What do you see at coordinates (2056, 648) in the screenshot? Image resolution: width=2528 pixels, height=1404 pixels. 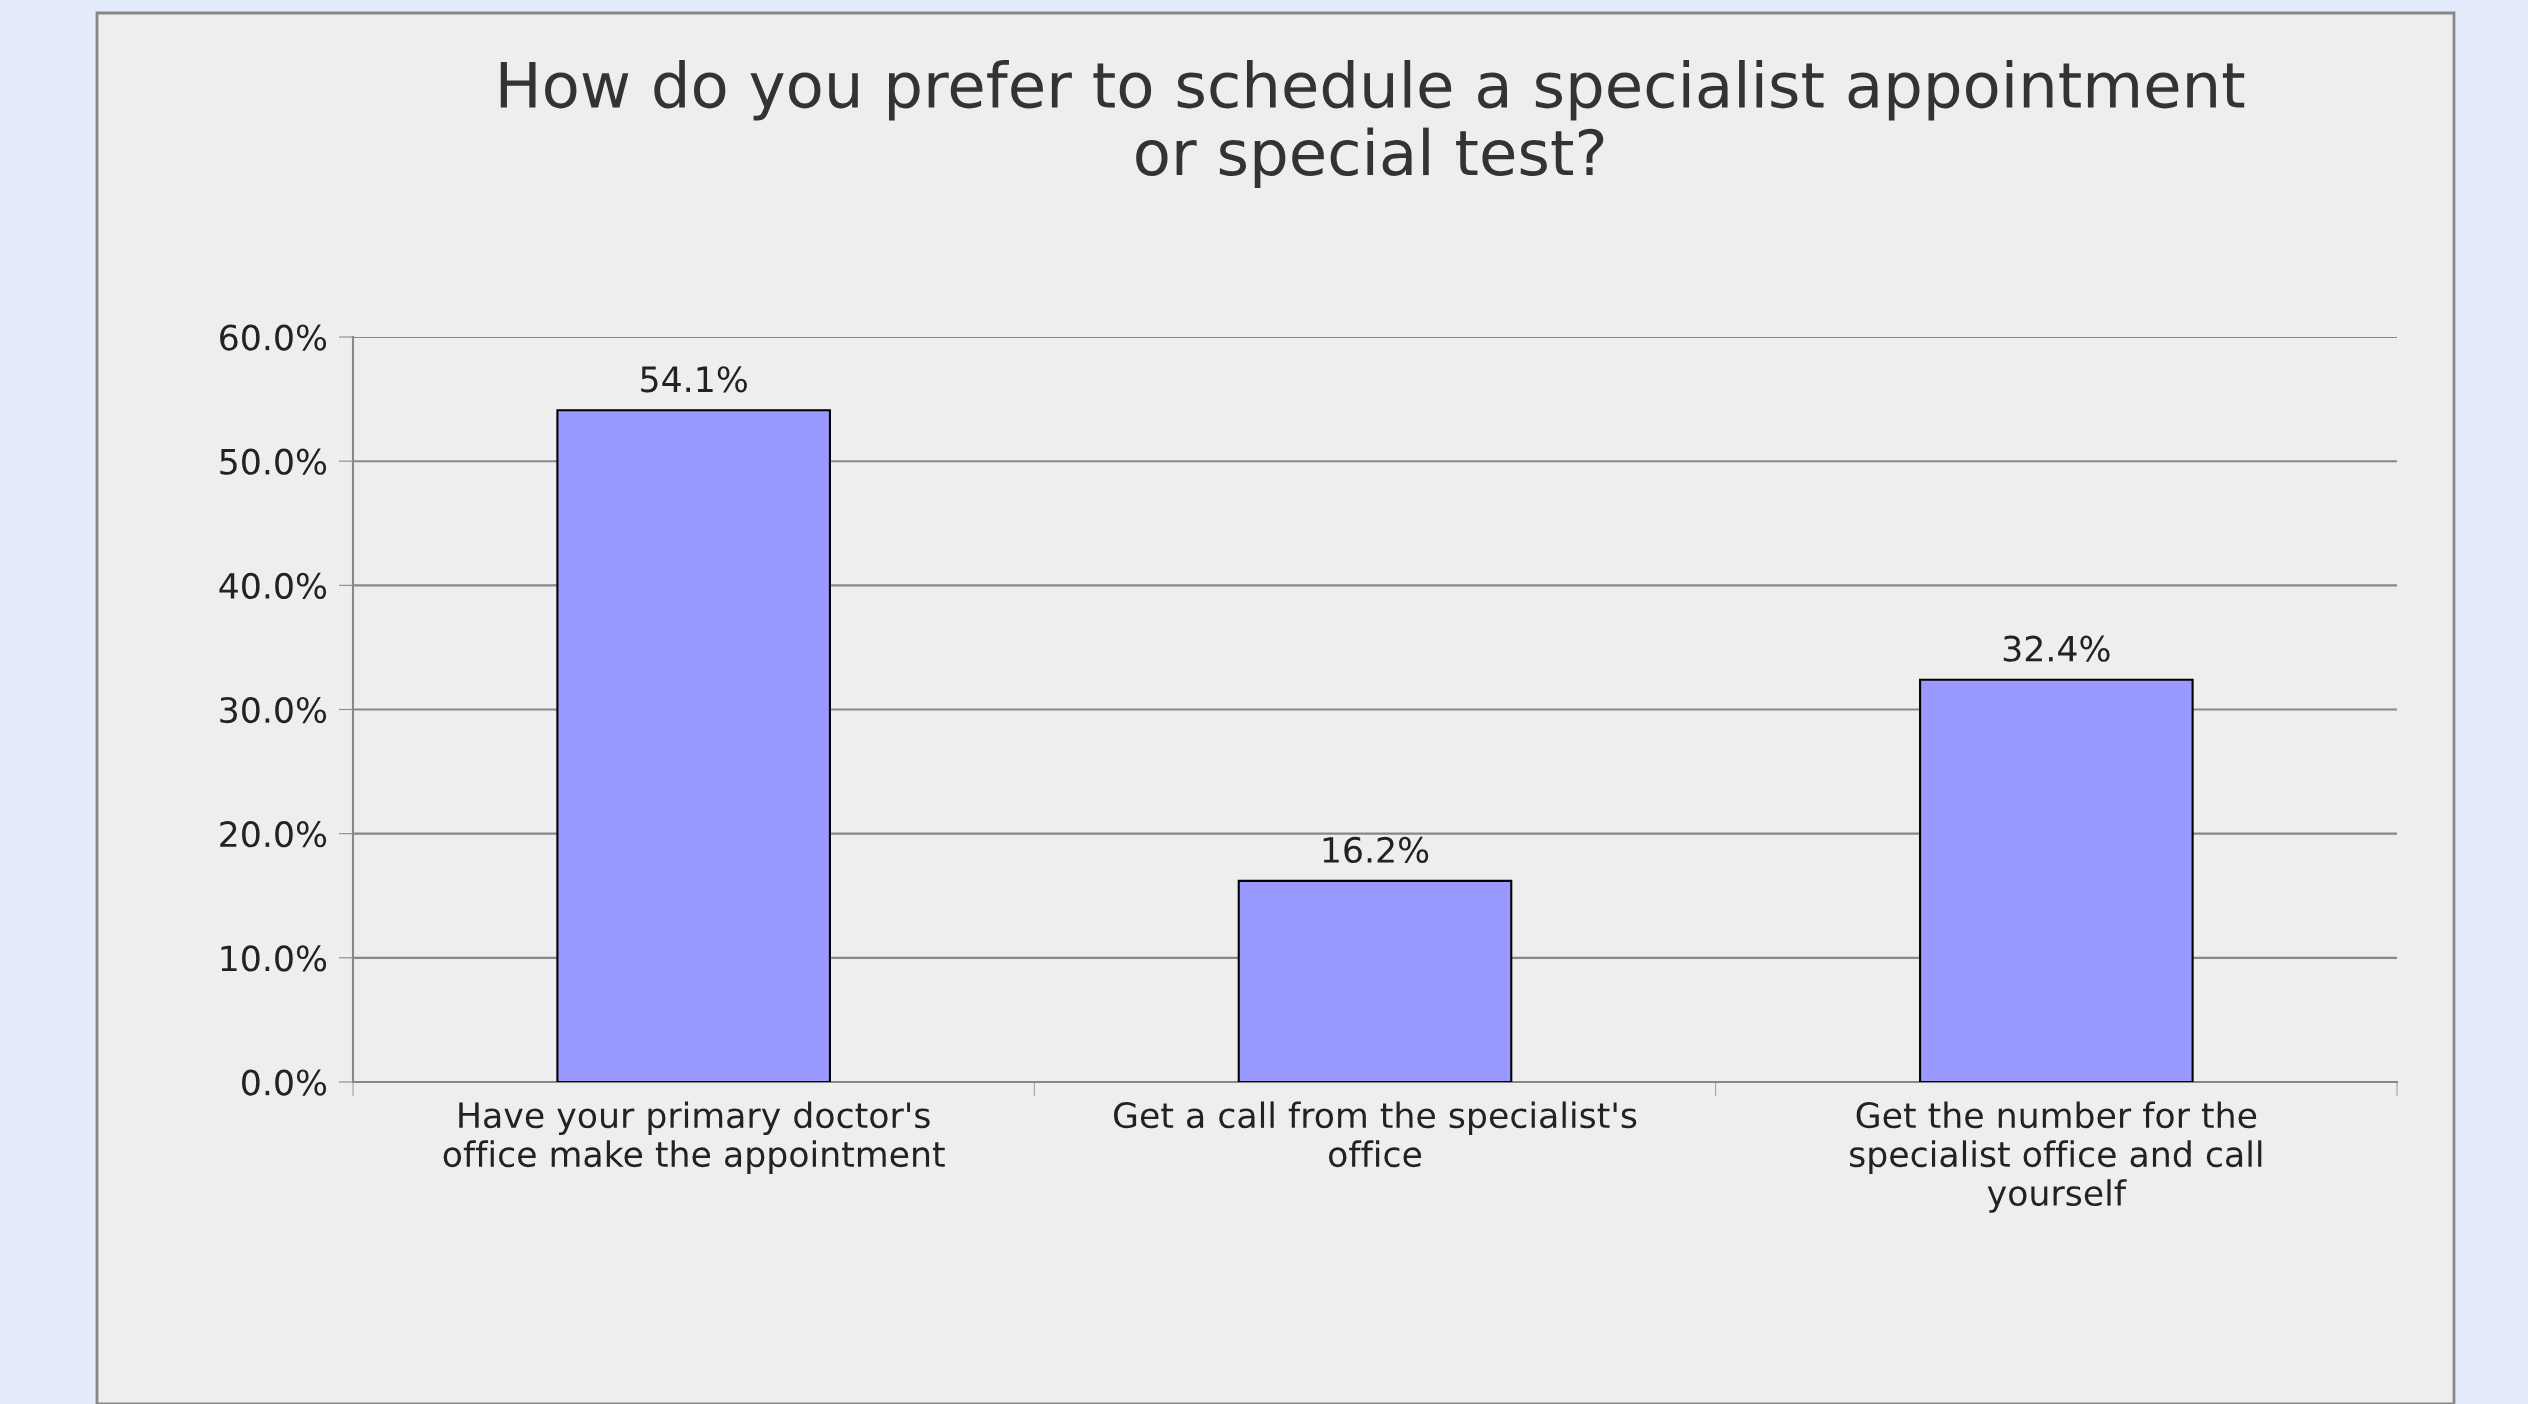 I see `data-label: 32.4%` at bounding box center [2056, 648].